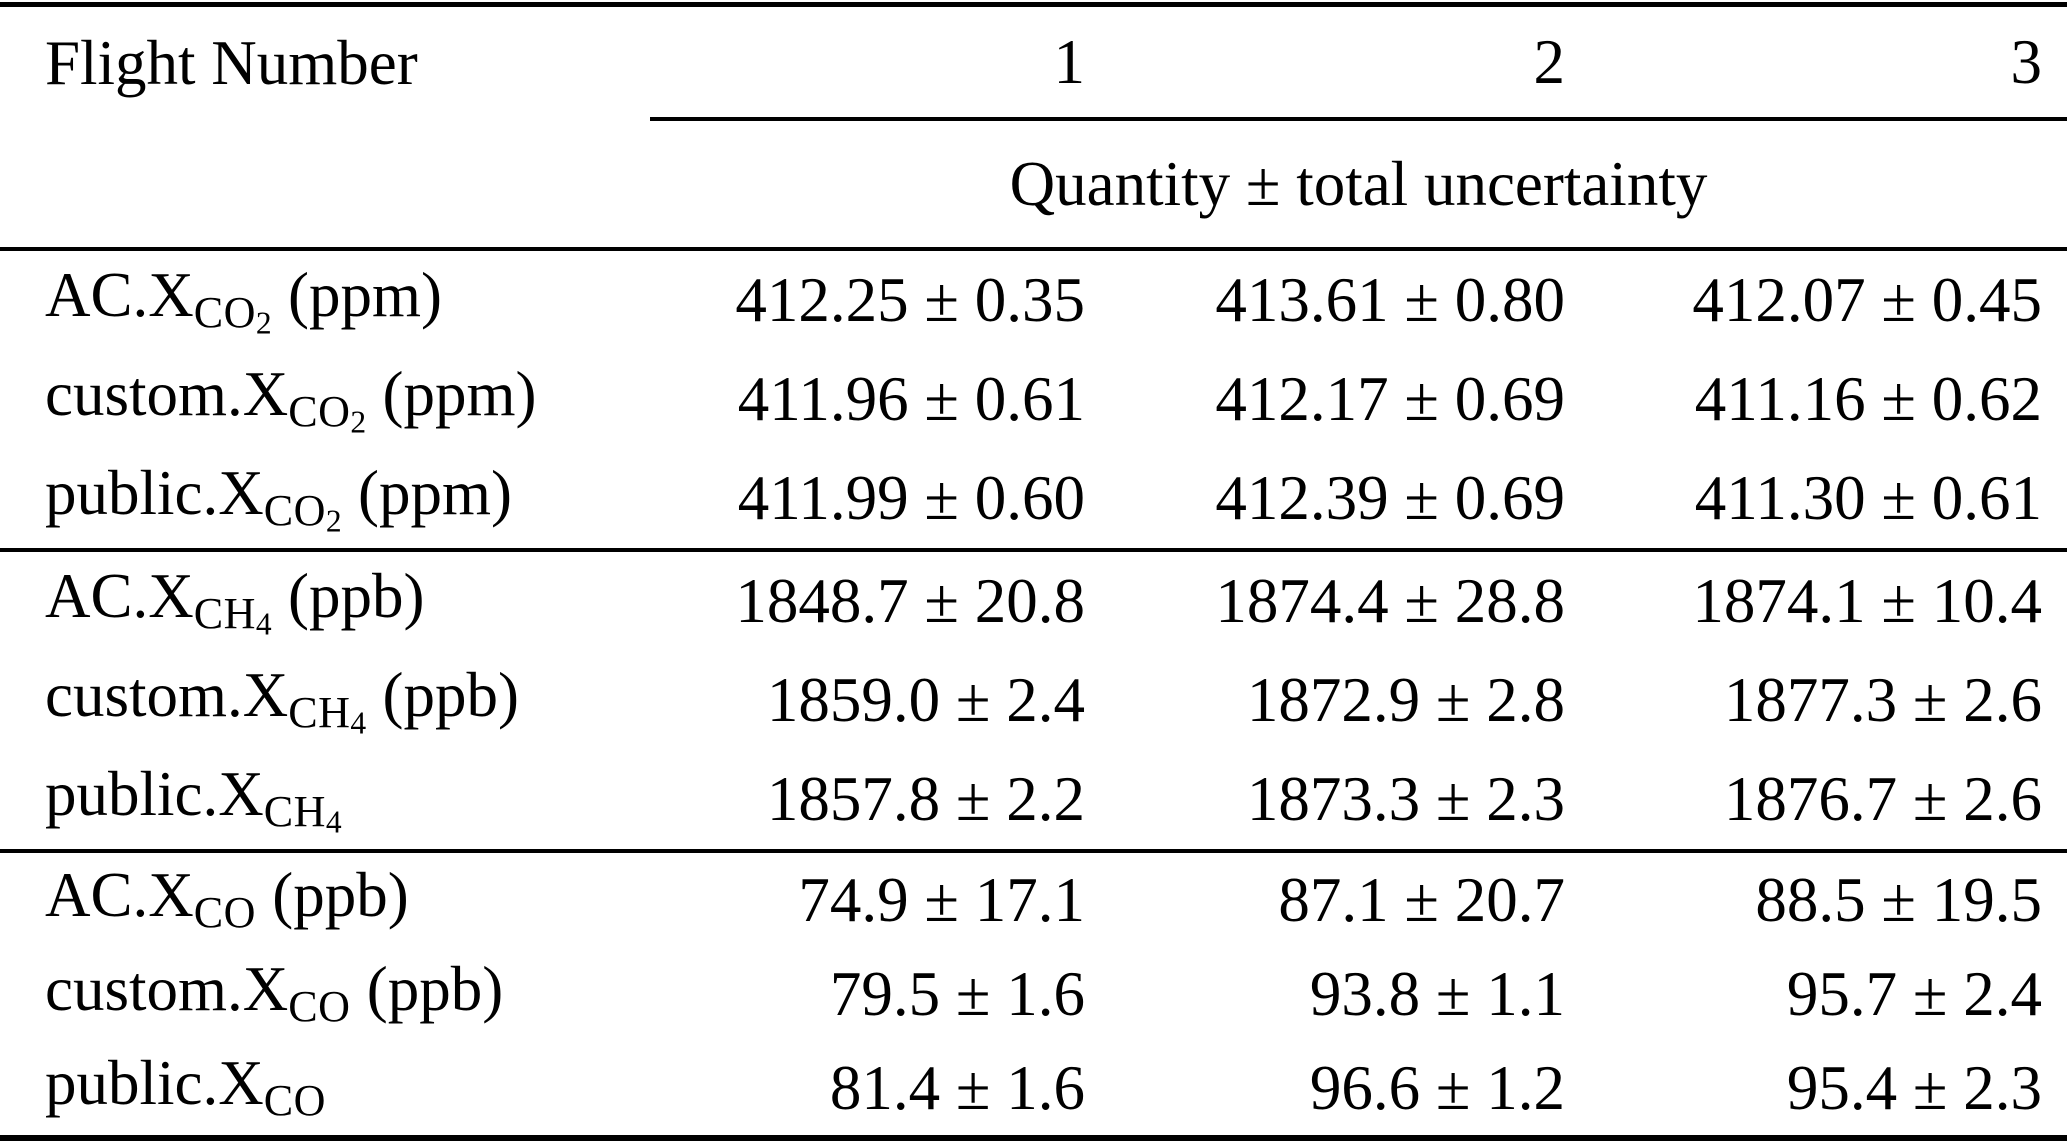  I want to click on row-label: custom.XCO (ppb), so click(325, 994).